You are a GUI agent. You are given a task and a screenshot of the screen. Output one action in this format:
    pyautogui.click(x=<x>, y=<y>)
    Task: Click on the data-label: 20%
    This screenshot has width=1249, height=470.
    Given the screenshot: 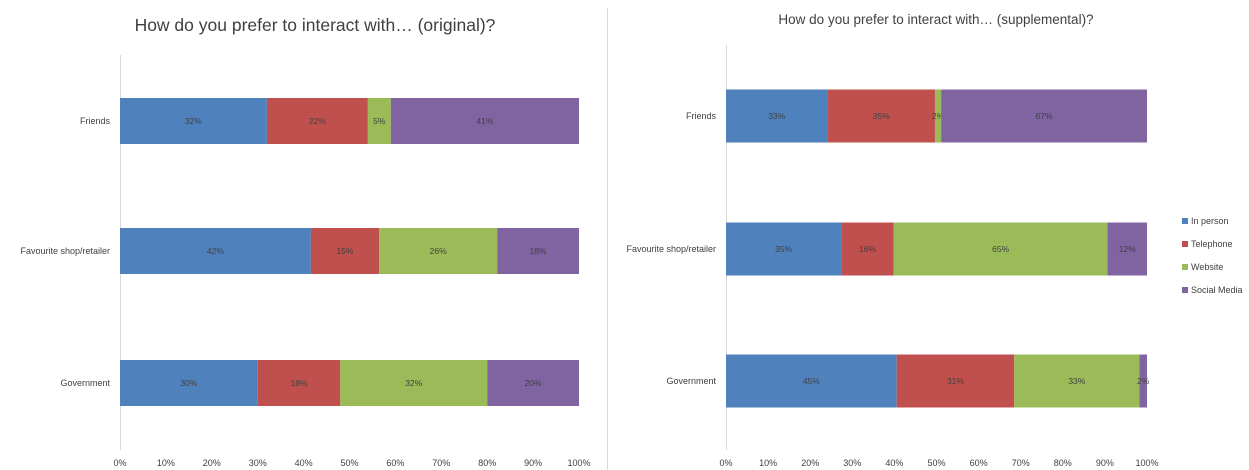 What is the action you would take?
    pyautogui.click(x=533, y=383)
    